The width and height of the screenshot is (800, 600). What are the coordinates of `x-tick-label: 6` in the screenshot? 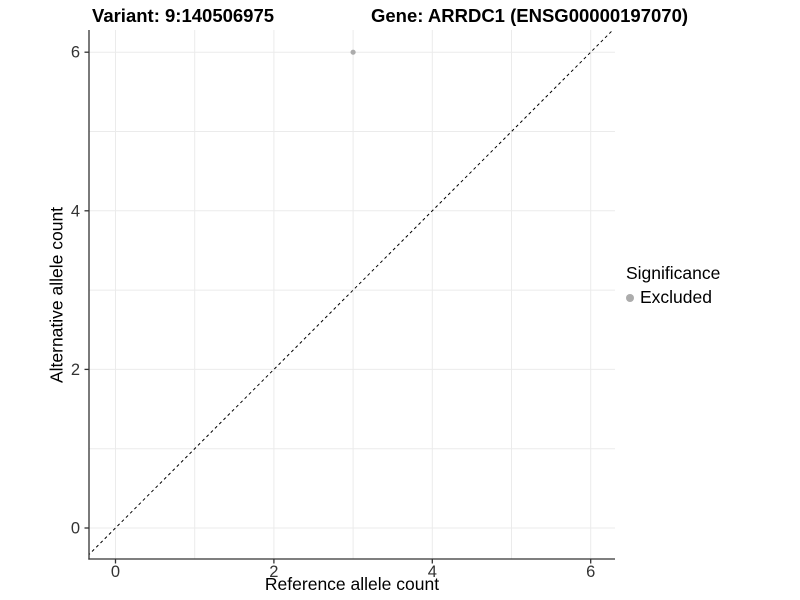 It's located at (590, 572).